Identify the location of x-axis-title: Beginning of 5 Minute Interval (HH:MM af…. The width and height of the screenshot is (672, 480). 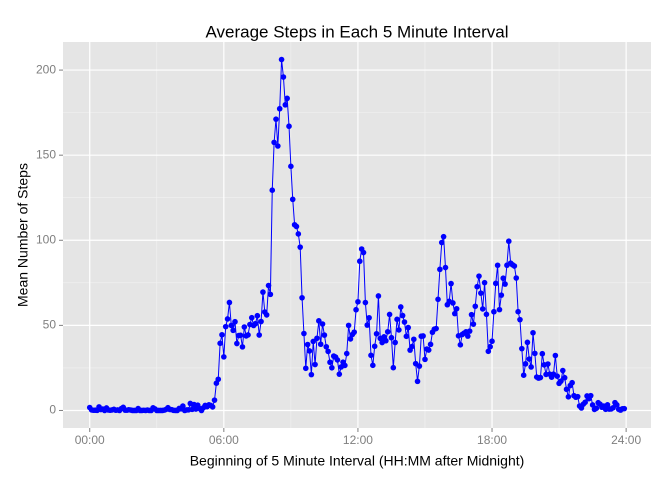
(357, 461).